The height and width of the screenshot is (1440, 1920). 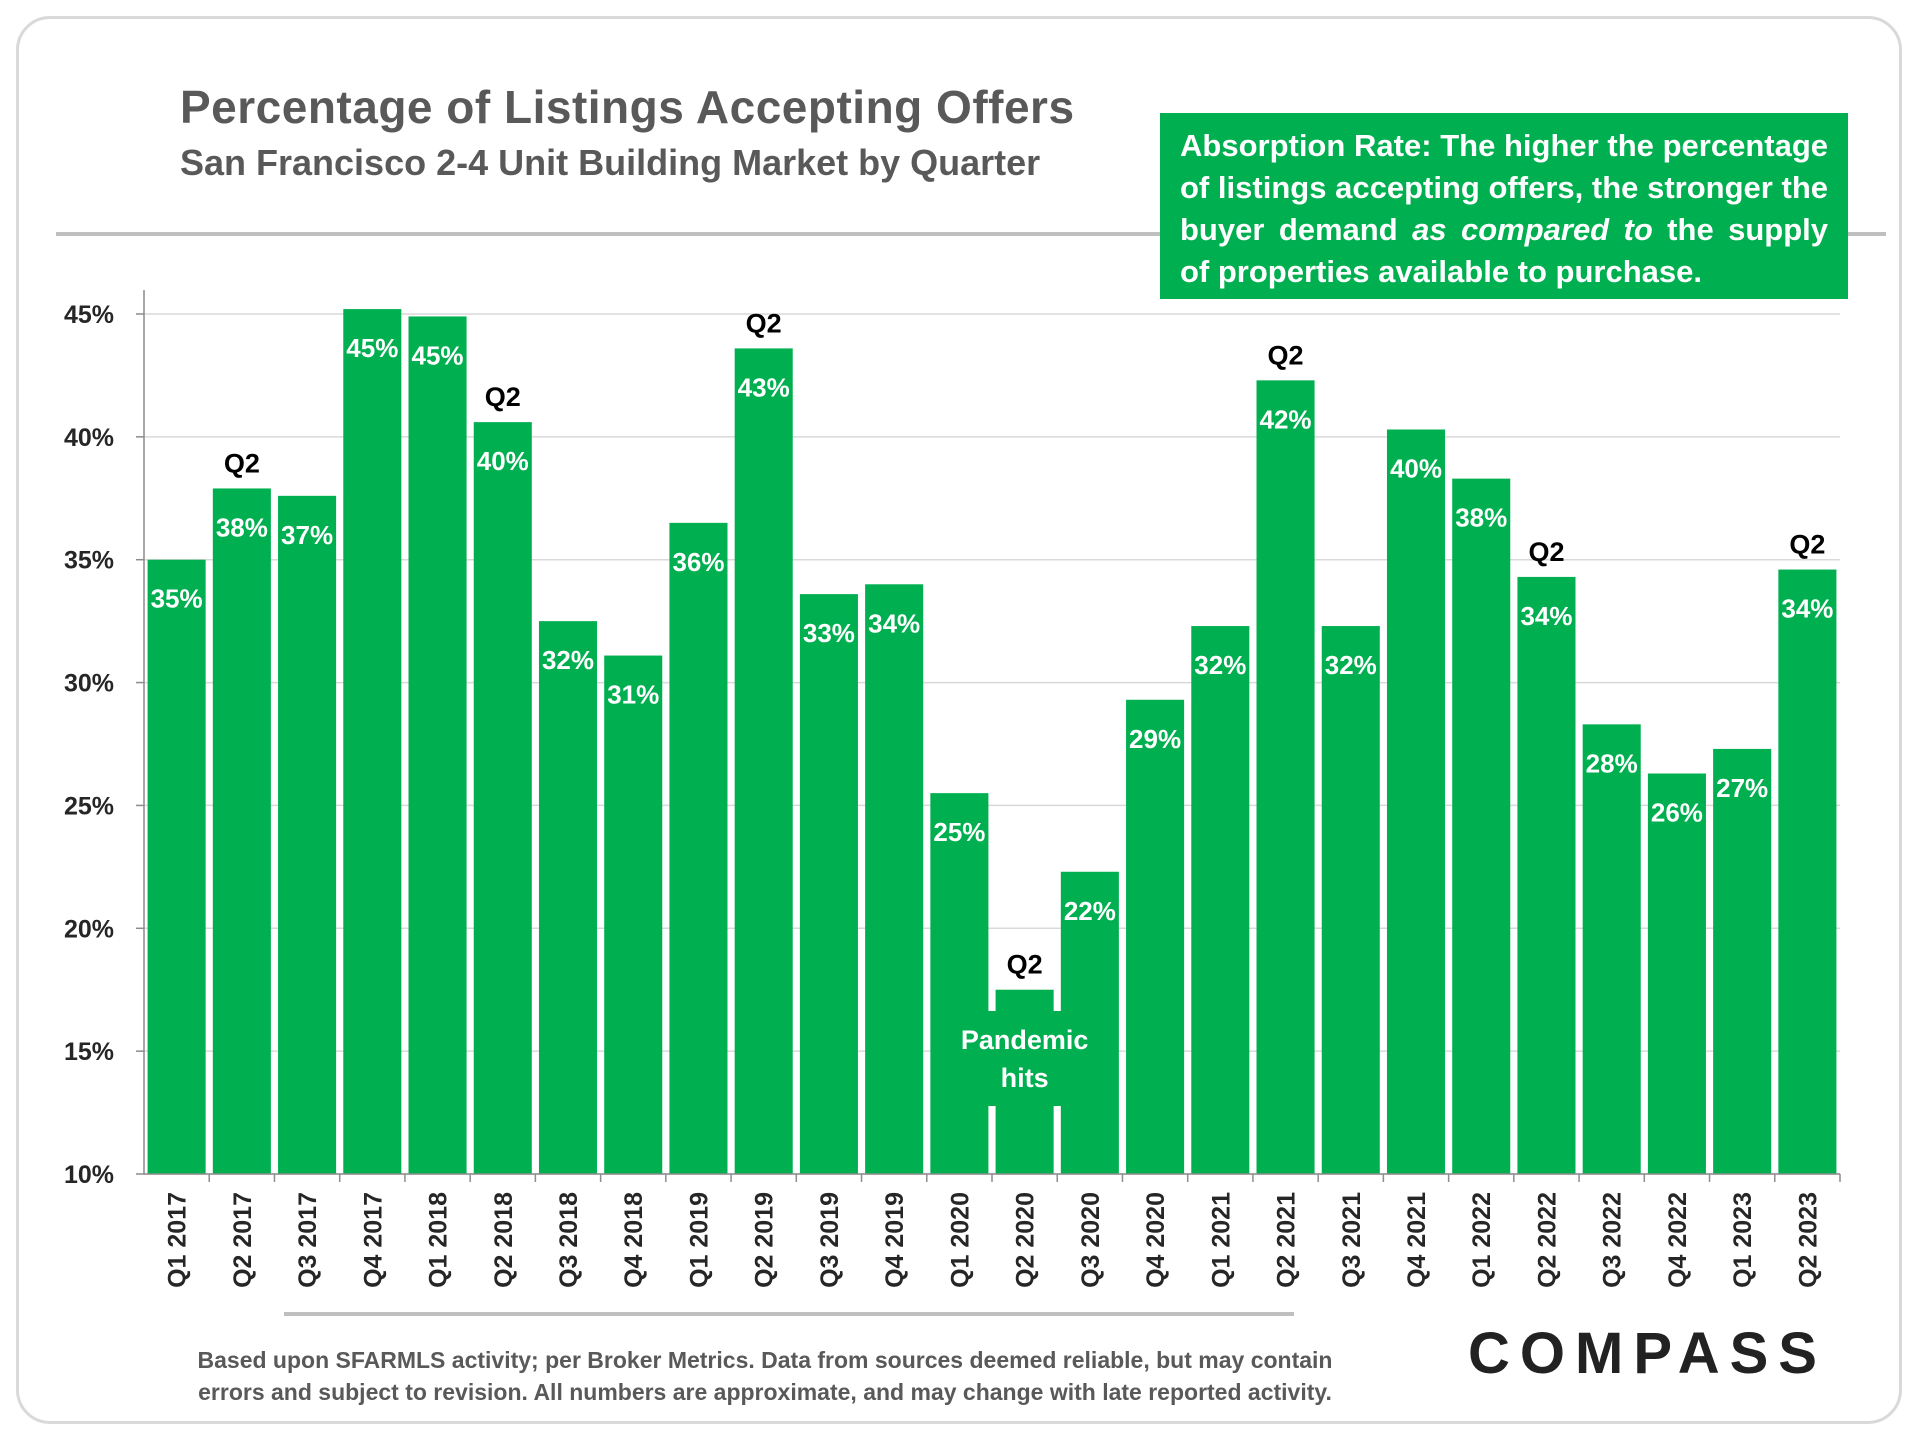 What do you see at coordinates (1612, 763) in the screenshot?
I see `bar-data-label: 28%` at bounding box center [1612, 763].